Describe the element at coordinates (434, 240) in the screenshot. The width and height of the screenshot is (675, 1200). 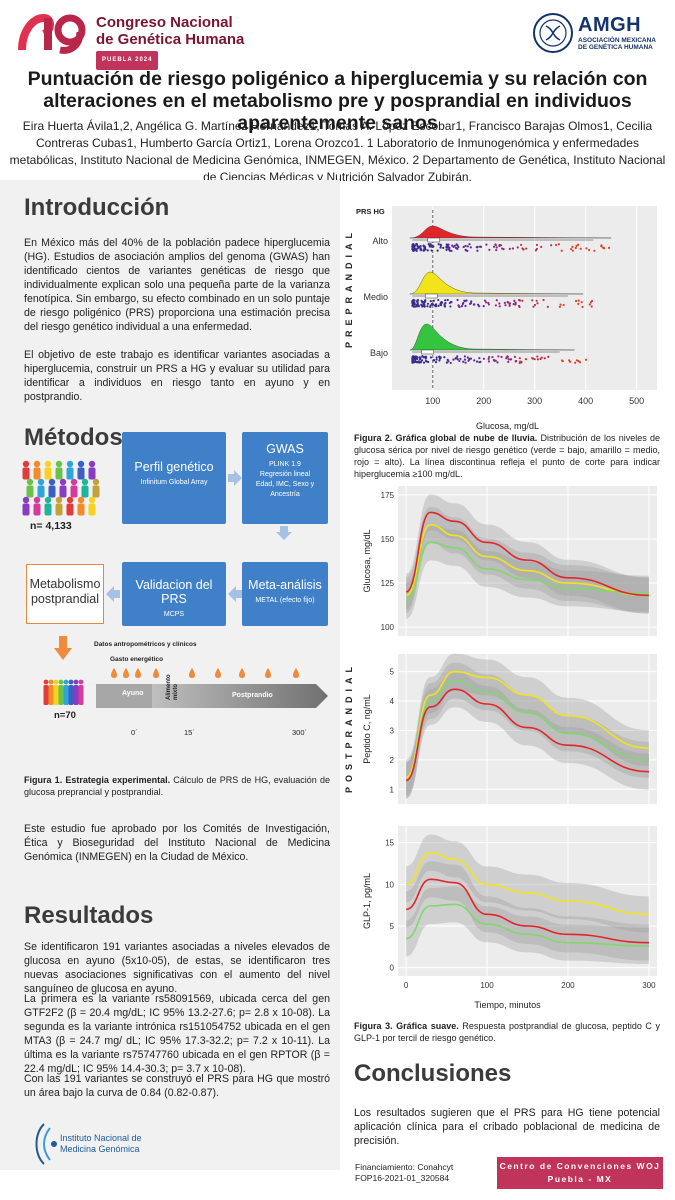
I see `fig2-box` at that location.